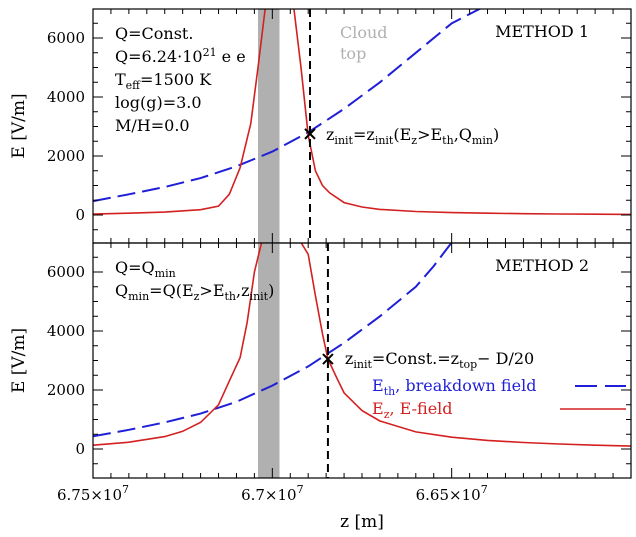 Image resolution: width=636 pixels, height=537 pixels. What do you see at coordinates (145, 269) in the screenshot?
I see `param-label: Q=Qmin` at bounding box center [145, 269].